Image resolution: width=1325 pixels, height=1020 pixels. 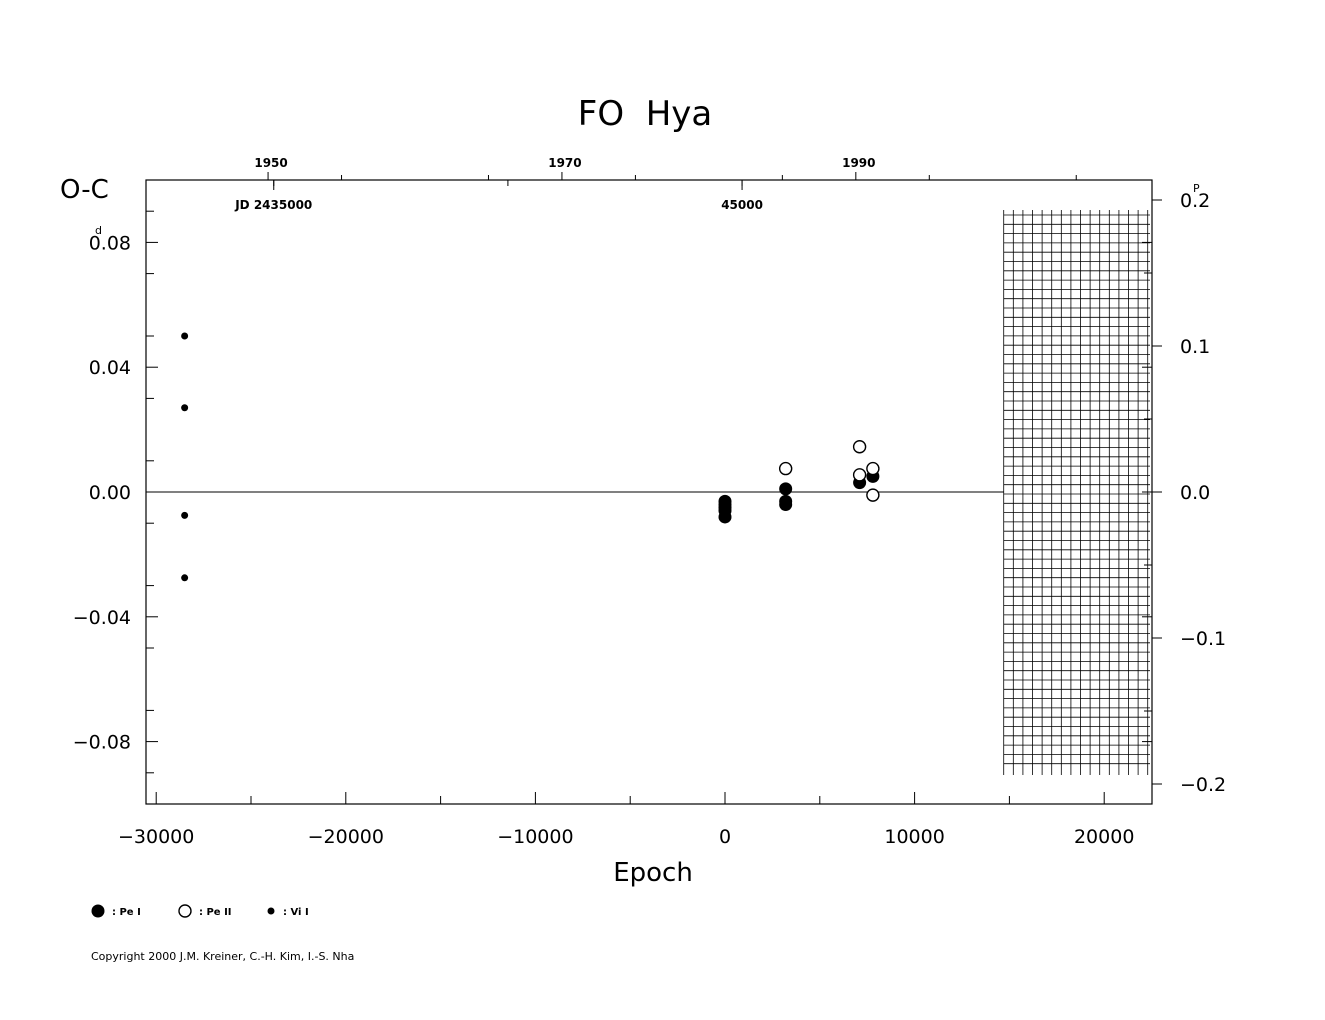 What do you see at coordinates (564, 163) in the screenshot?
I see `year-tick-label: 1970` at bounding box center [564, 163].